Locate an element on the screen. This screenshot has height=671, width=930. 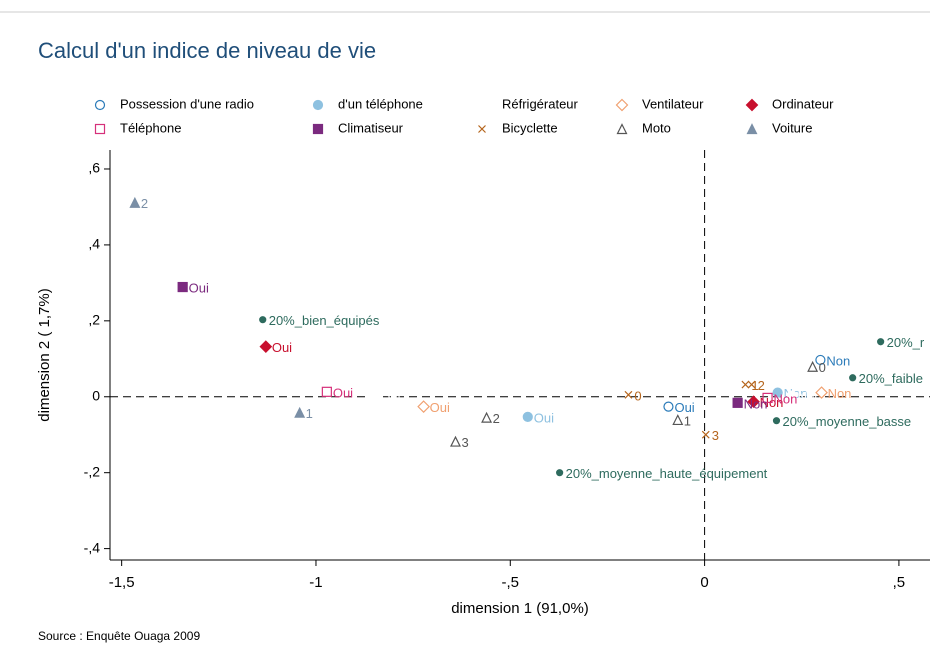
legend-label: Ordinateur is located at coordinates (803, 103).